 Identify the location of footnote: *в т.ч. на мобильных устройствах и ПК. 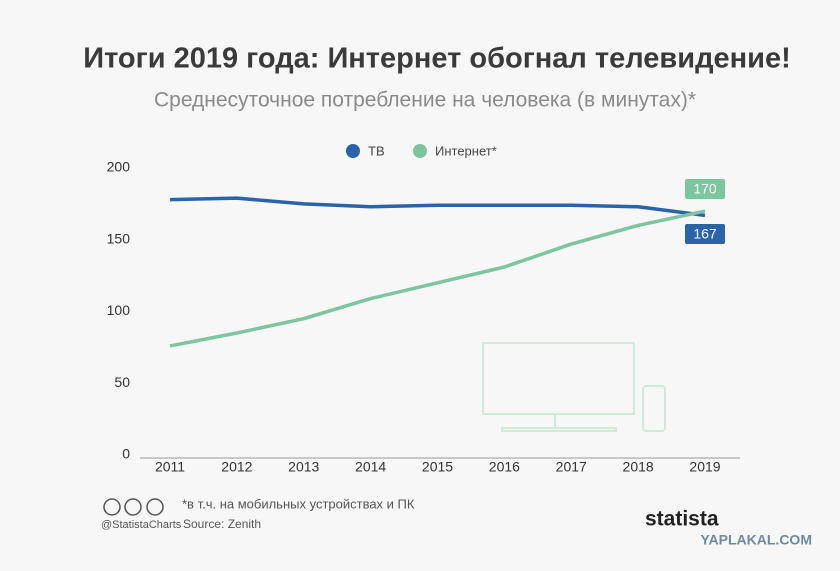
(298, 503).